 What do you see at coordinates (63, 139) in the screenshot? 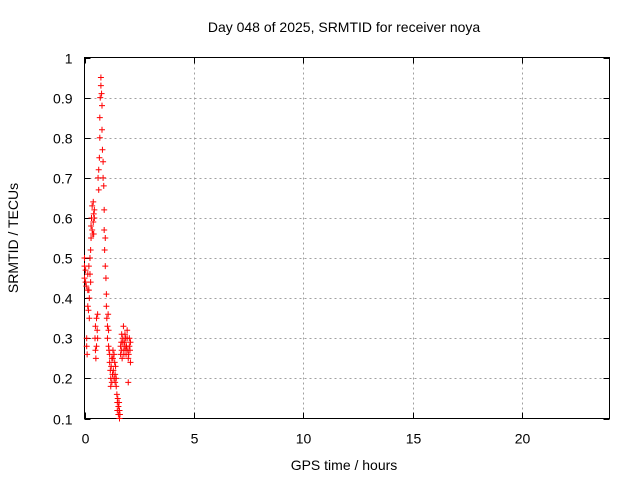
I see `y-tick-label: 0.8` at bounding box center [63, 139].